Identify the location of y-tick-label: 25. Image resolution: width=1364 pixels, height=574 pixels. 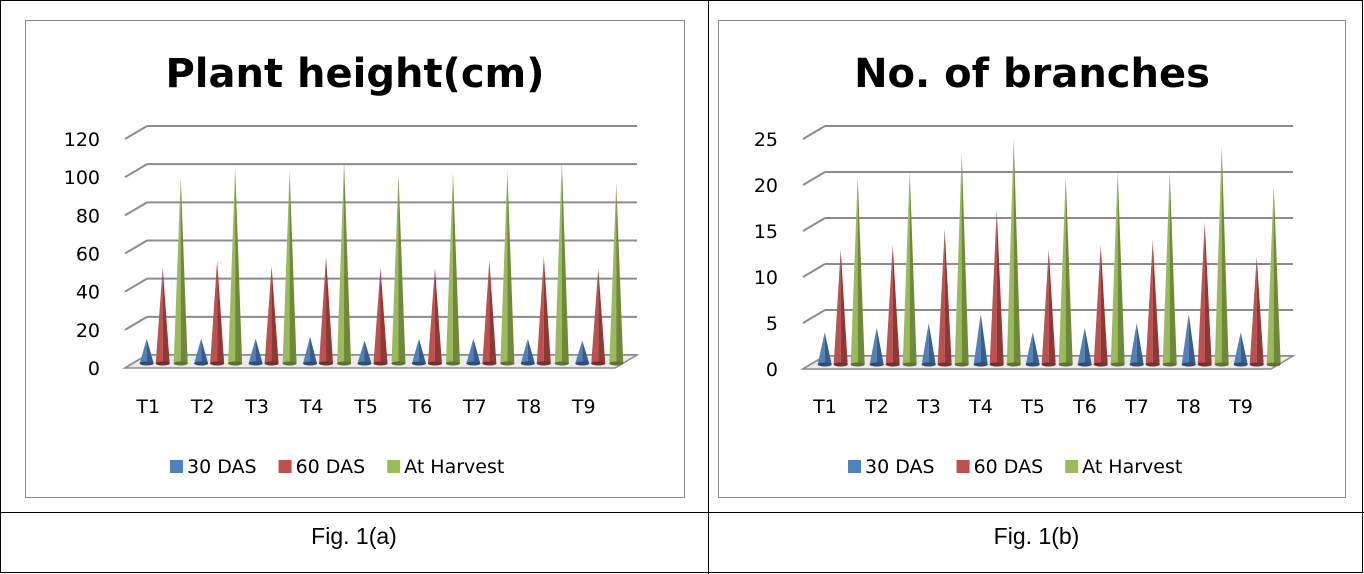
(766, 140).